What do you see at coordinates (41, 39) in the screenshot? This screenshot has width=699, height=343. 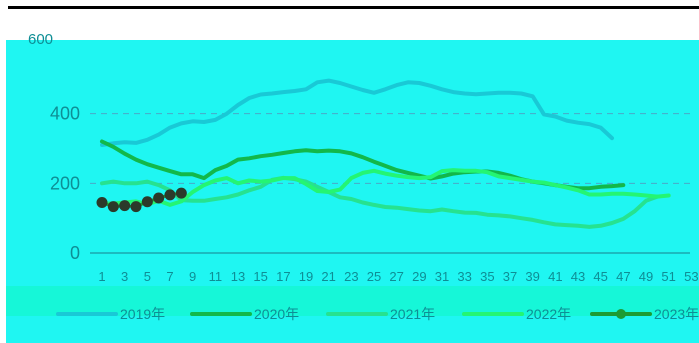 I see `corner-tick-label: 600` at bounding box center [41, 39].